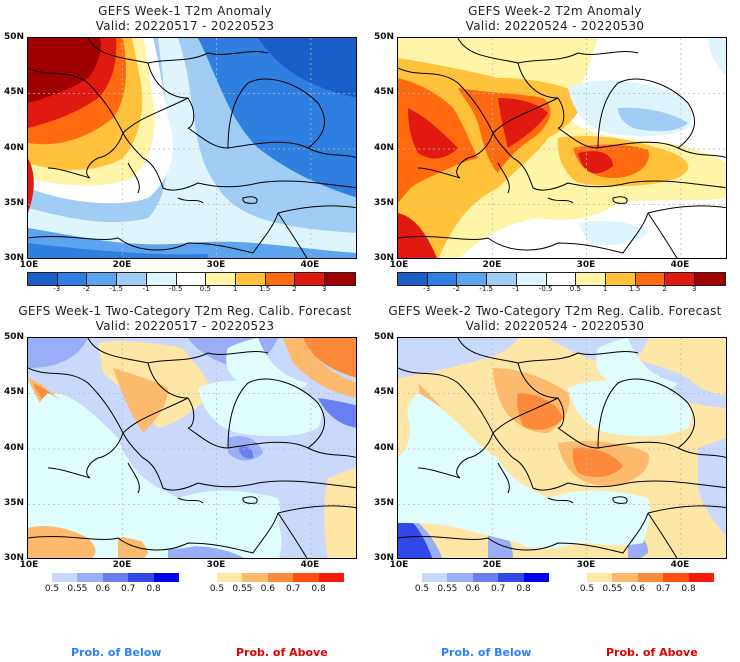 This screenshot has height=662, width=740. Describe the element at coordinates (486, 652) in the screenshot. I see `legend-prob-below: Prob. of Below` at that location.